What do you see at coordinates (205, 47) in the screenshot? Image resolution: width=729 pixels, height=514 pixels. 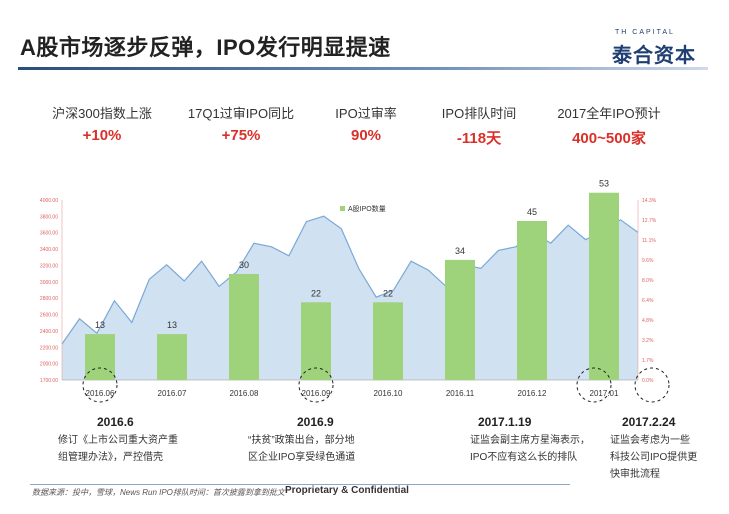 I see `page-title: A股市场逐步反弹，IPO发行明显提速` at bounding box center [205, 47].